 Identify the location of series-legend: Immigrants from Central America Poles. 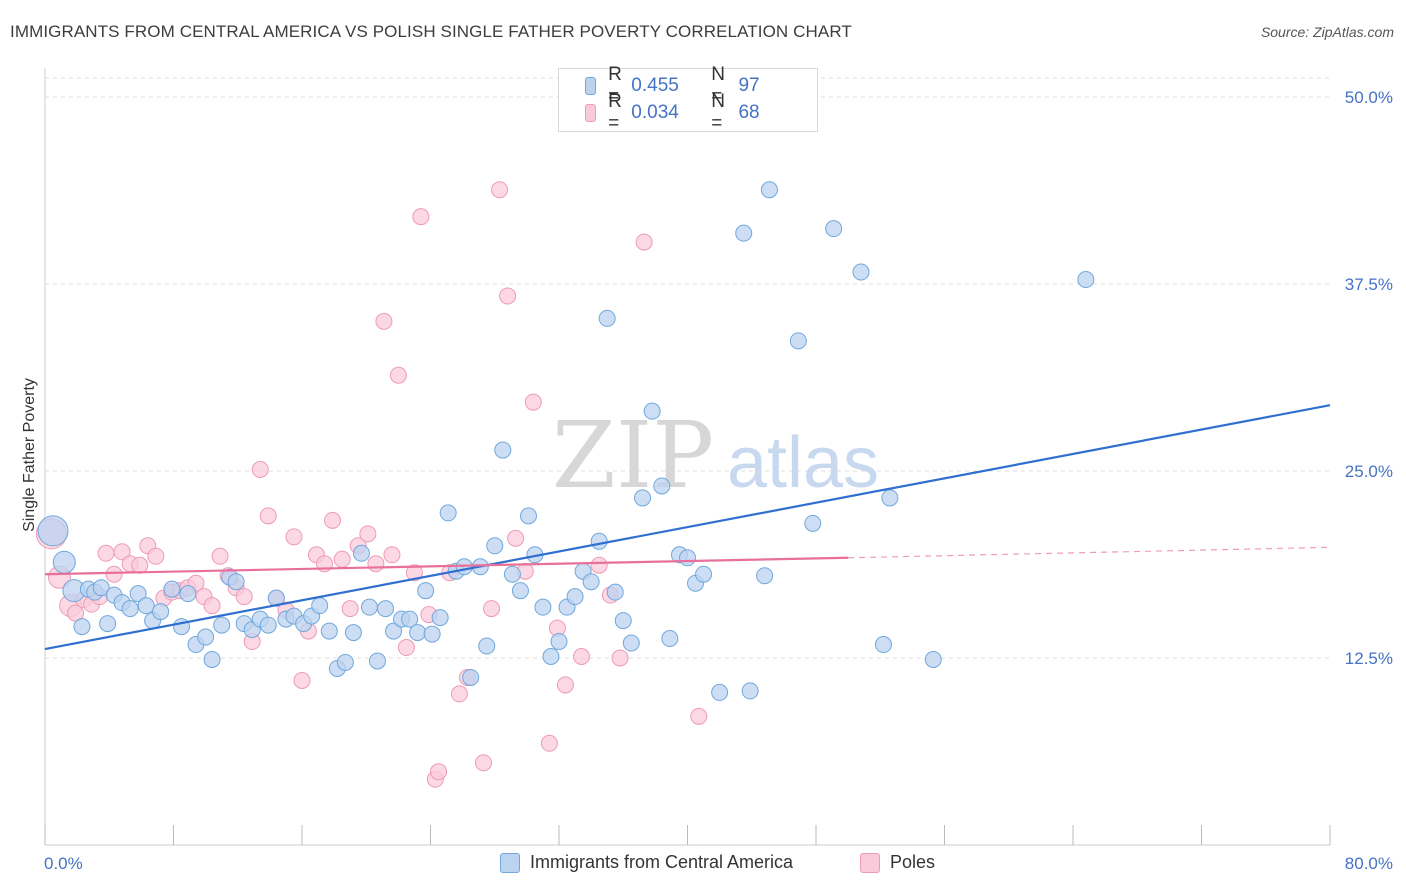
(703, 865).